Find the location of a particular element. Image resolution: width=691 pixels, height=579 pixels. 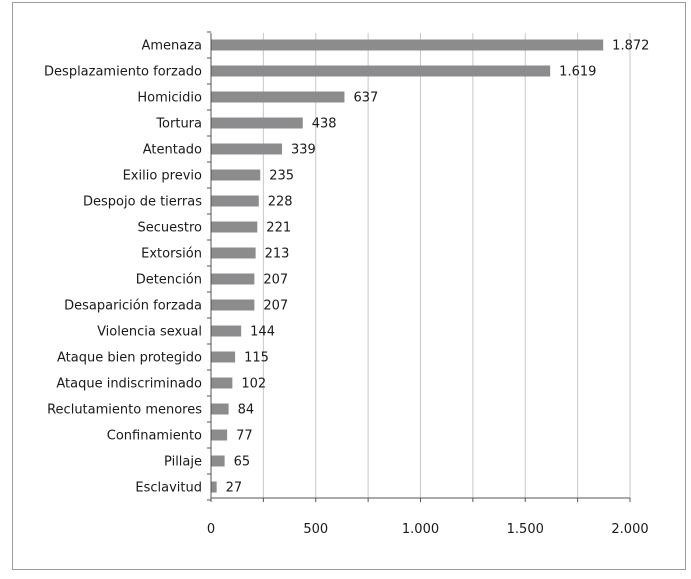

value-label: 27 is located at coordinates (234, 488).